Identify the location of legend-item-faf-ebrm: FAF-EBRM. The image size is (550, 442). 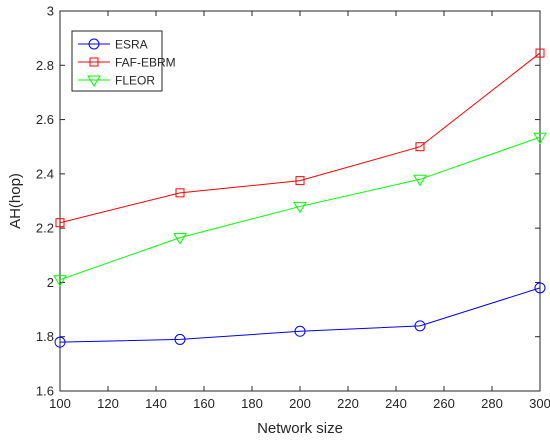
(127, 63).